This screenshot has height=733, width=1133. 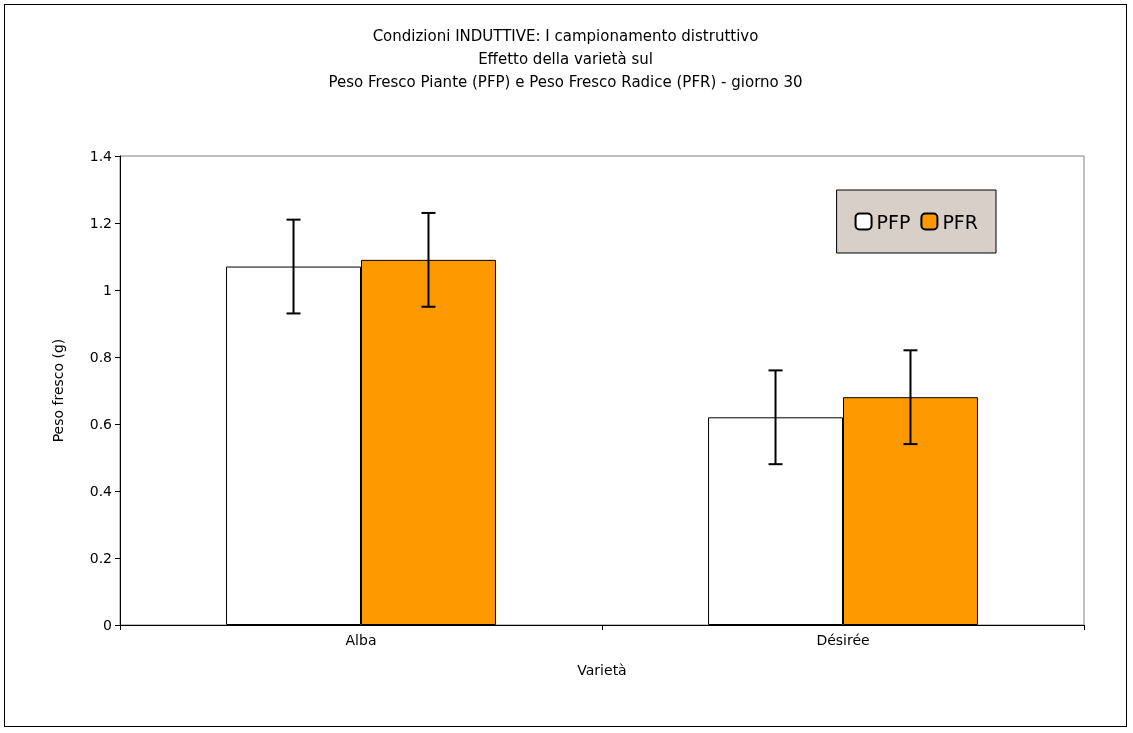 I want to click on y-tick-label: 1.4, so click(x=101, y=156).